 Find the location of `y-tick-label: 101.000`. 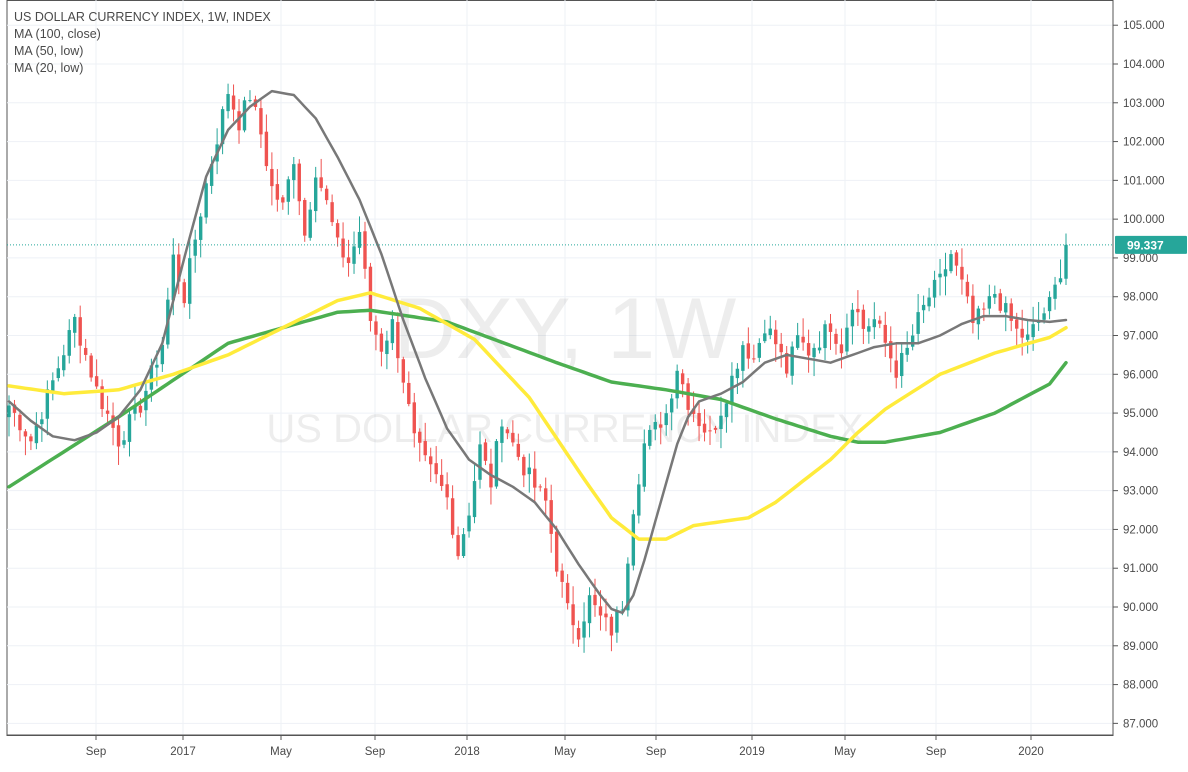

y-tick-label: 101.000 is located at coordinates (1144, 181).